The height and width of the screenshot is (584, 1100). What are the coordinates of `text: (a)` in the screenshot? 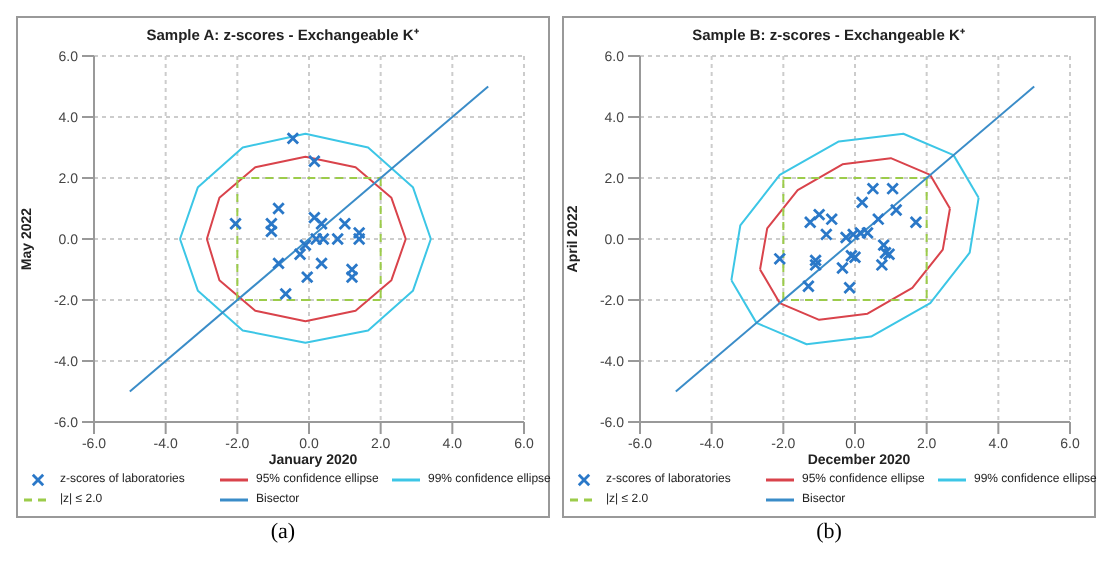 It's located at (283, 532).